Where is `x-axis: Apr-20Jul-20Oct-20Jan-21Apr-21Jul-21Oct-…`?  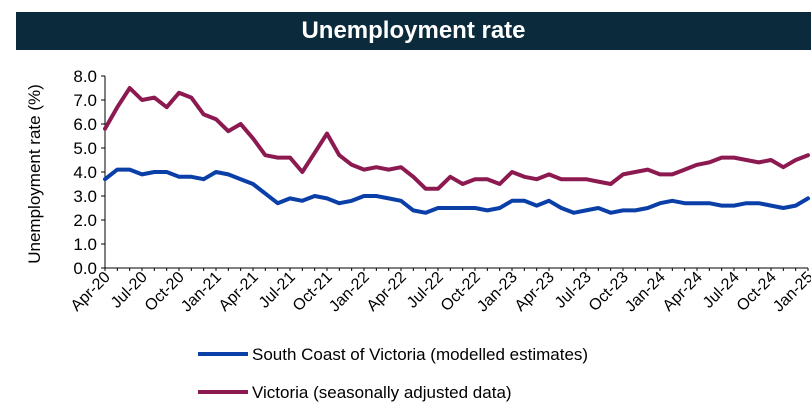 x-axis: Apr-20Jul-20Oct-20Jan-21Apr-21Jul-21Oct-… is located at coordinates (439, 291).